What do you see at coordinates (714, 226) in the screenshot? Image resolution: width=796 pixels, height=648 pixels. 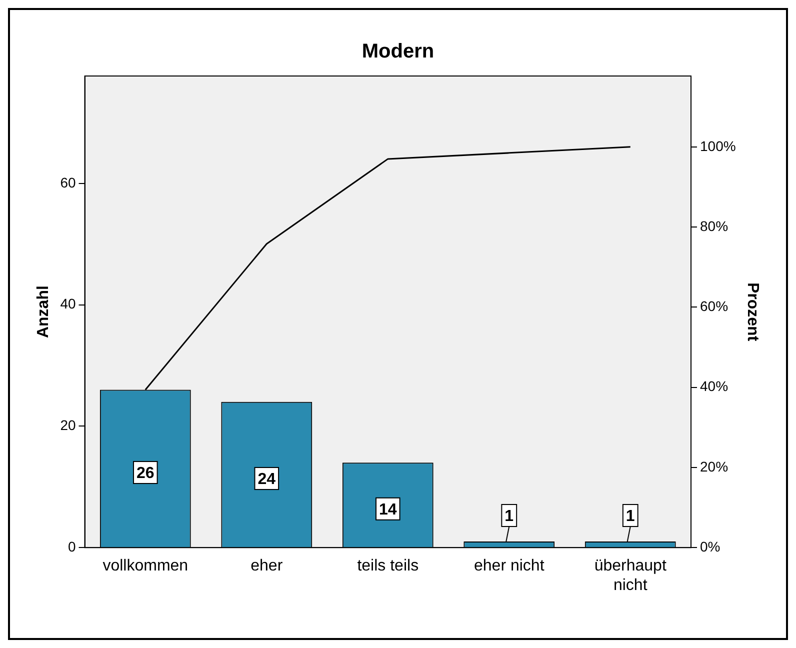 I see `y2-tick-label: 80%` at bounding box center [714, 226].